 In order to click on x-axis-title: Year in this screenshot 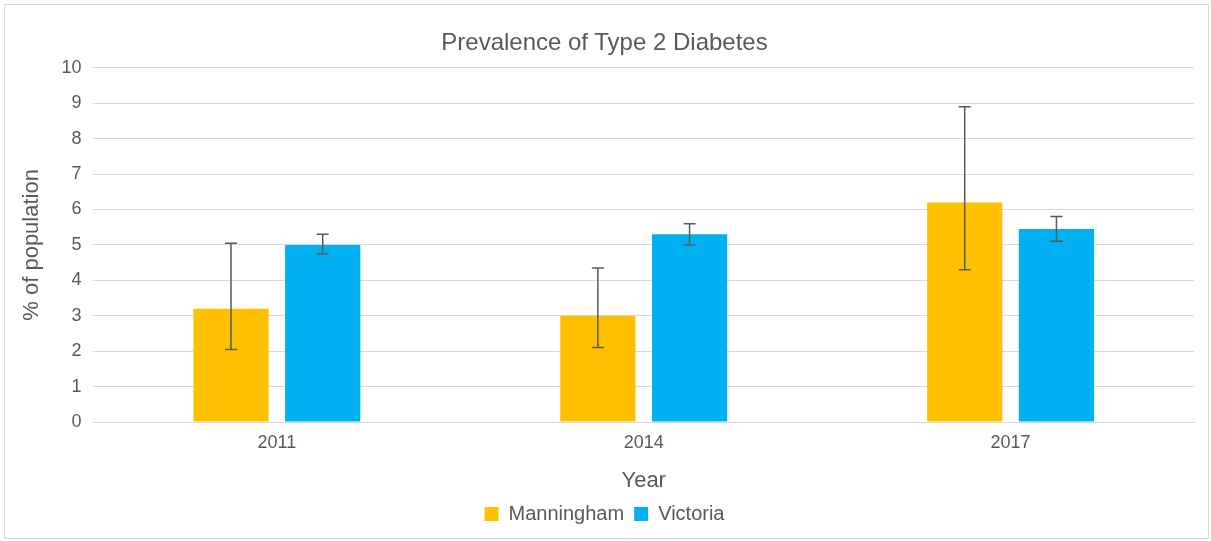, I will do `click(643, 479)`.